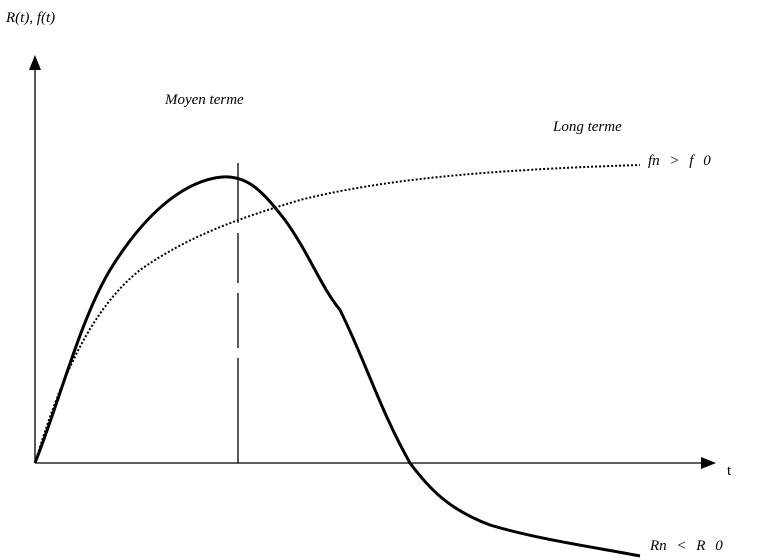 Image resolution: width=764 pixels, height=560 pixels. Describe the element at coordinates (35, 62) in the screenshot. I see `y-axis-arrow` at that location.